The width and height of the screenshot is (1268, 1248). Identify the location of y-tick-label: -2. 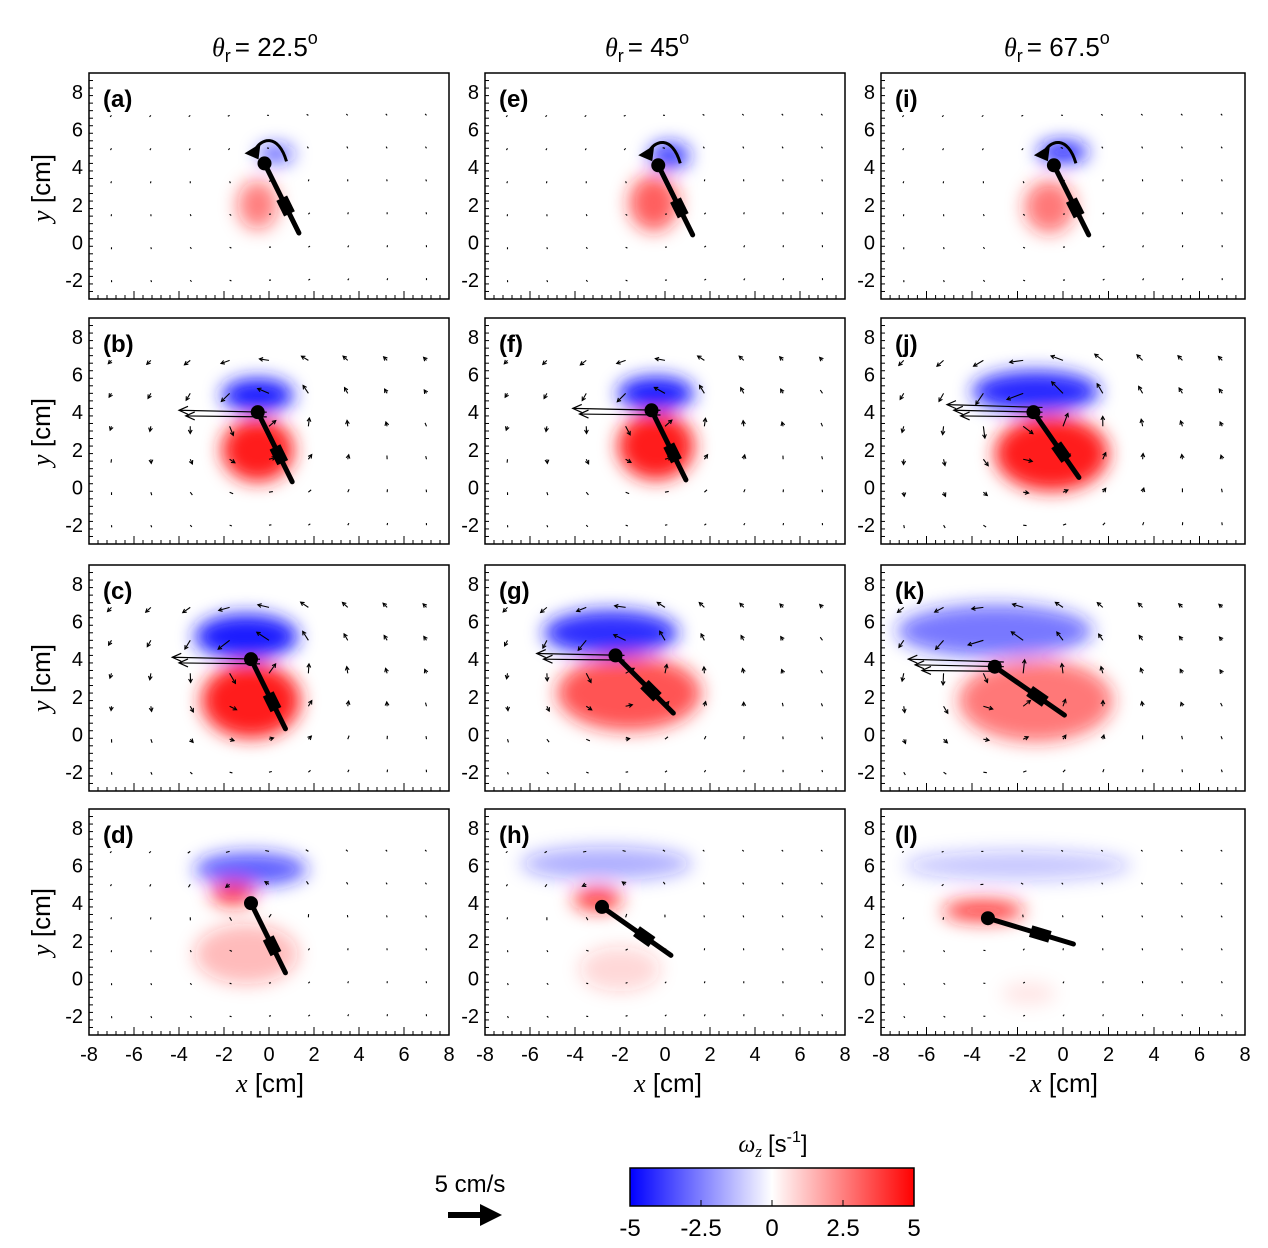
(470, 281).